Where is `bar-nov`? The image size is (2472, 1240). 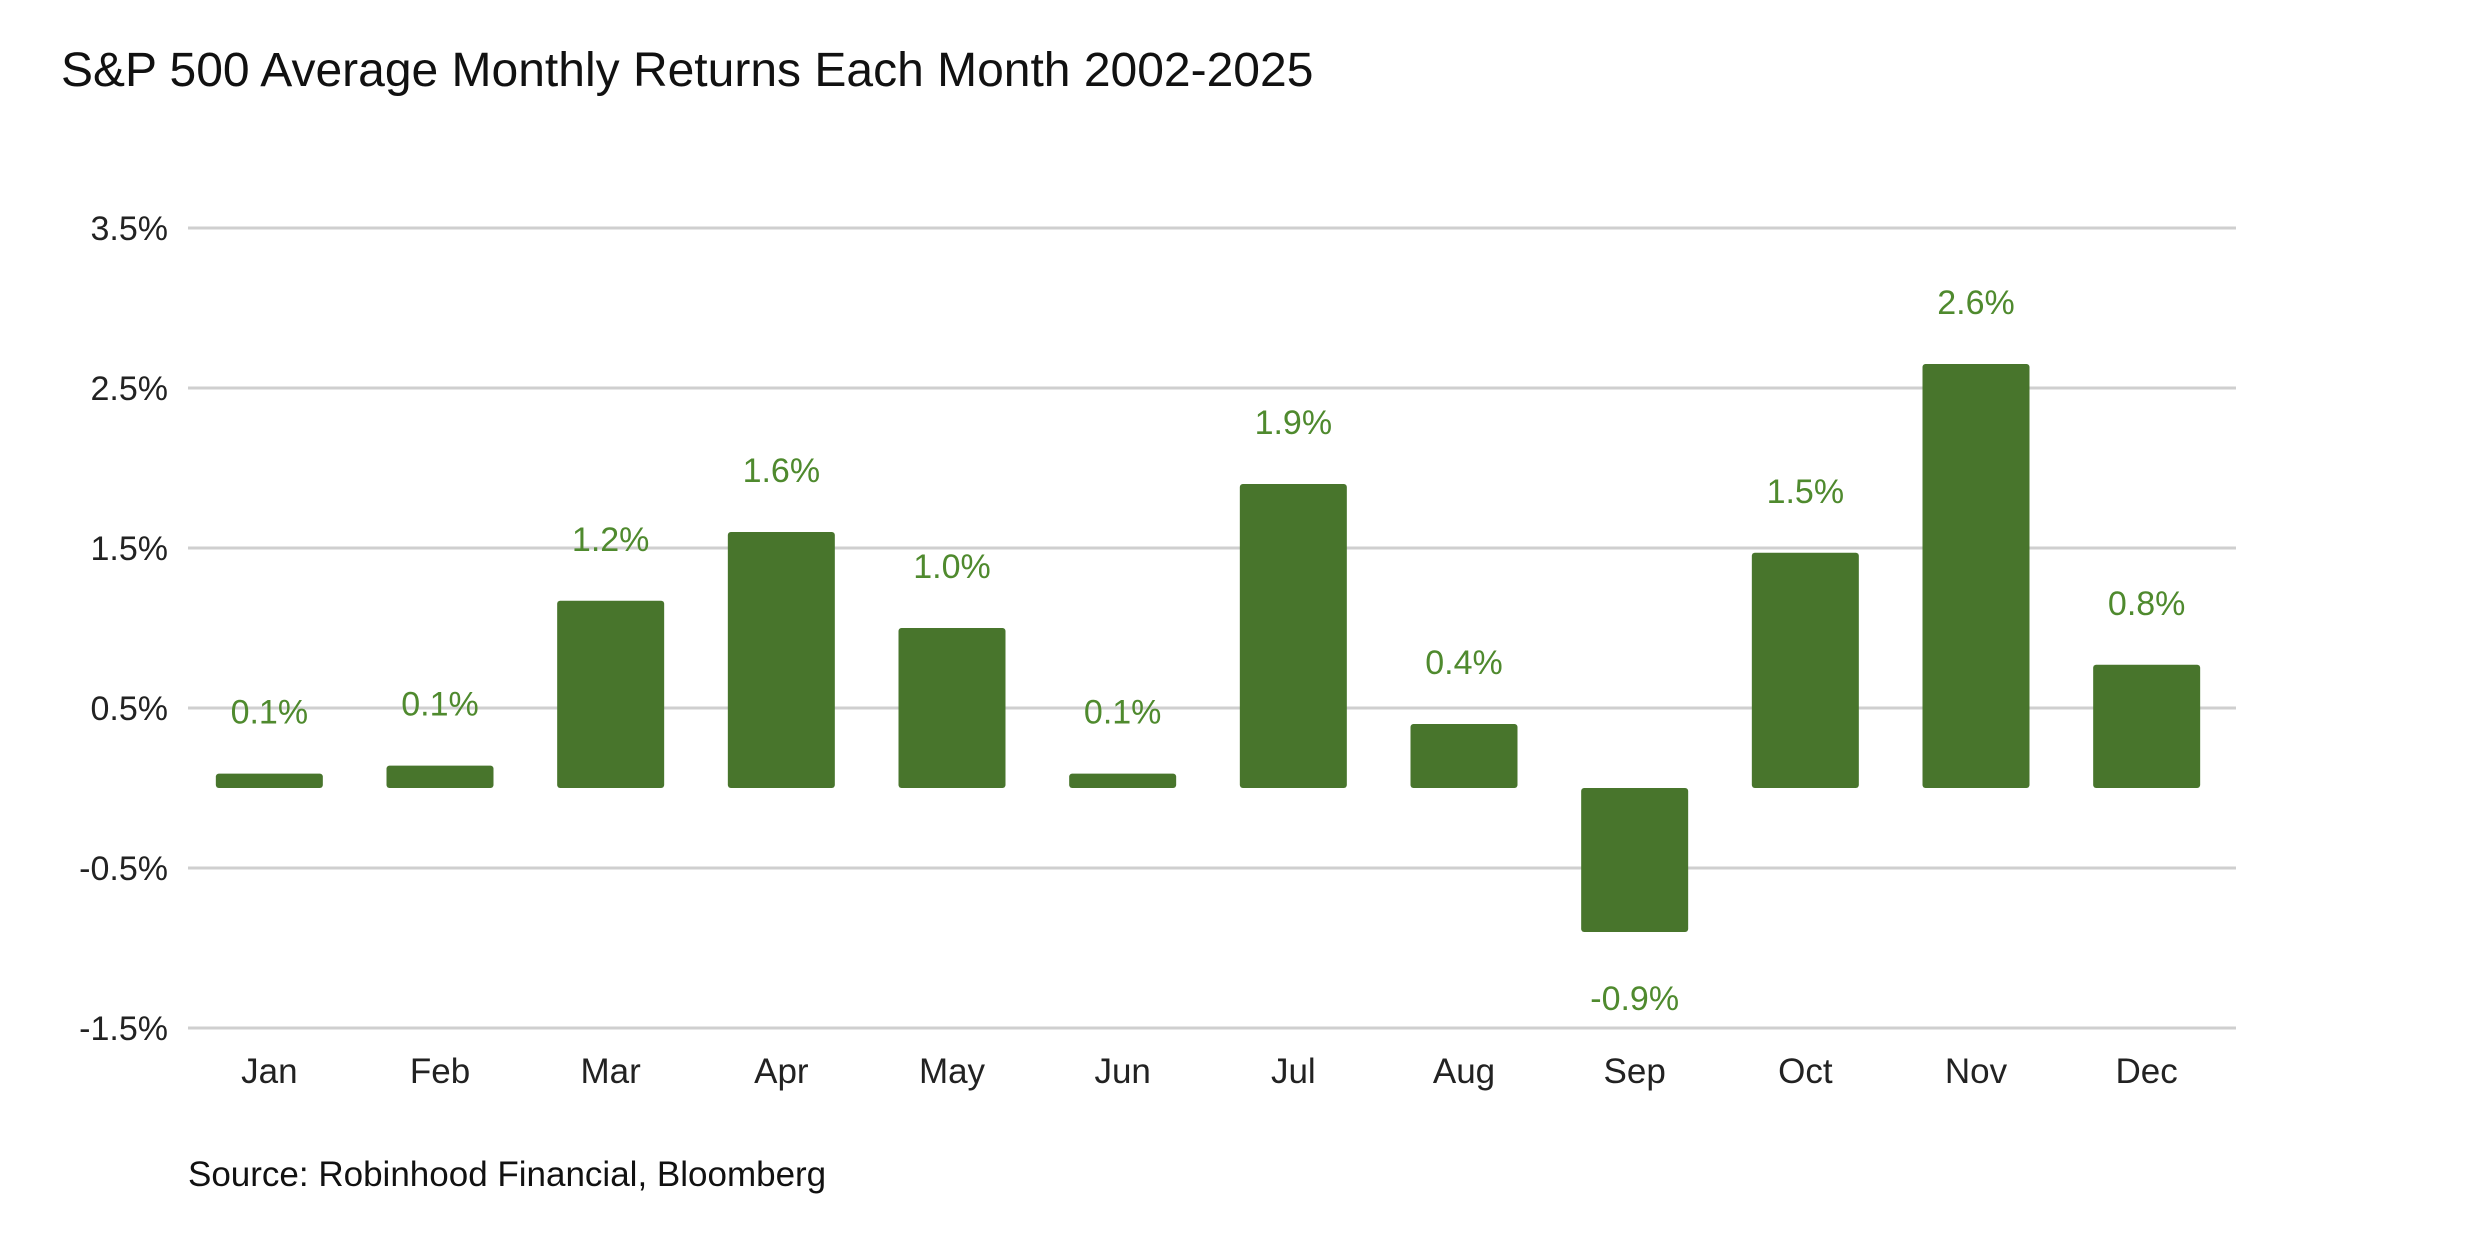 bar-nov is located at coordinates (1976, 576).